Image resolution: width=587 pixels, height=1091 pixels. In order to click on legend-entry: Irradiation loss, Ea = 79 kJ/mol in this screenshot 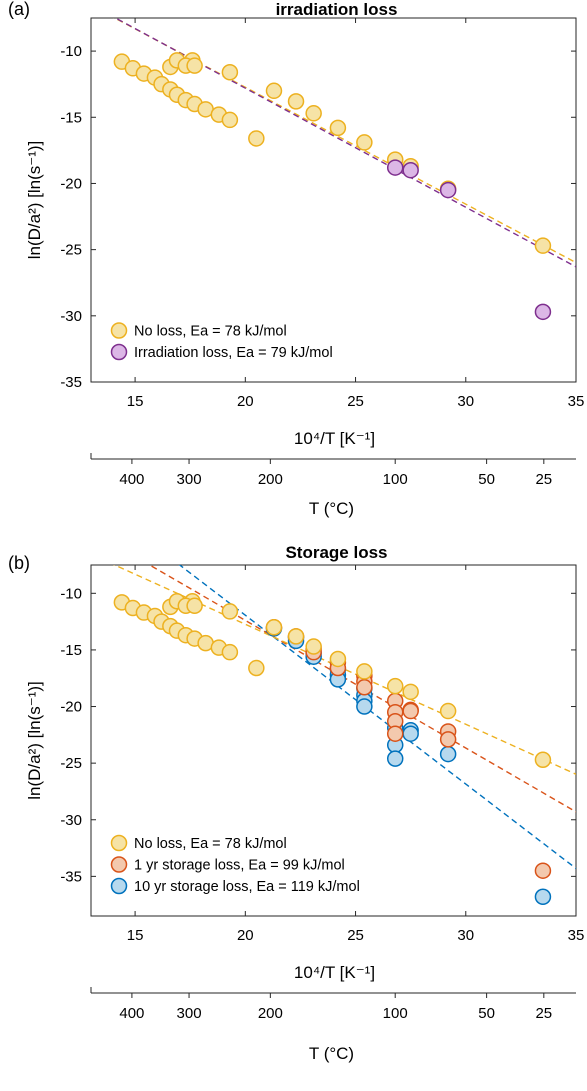, I will do `click(233, 353)`.